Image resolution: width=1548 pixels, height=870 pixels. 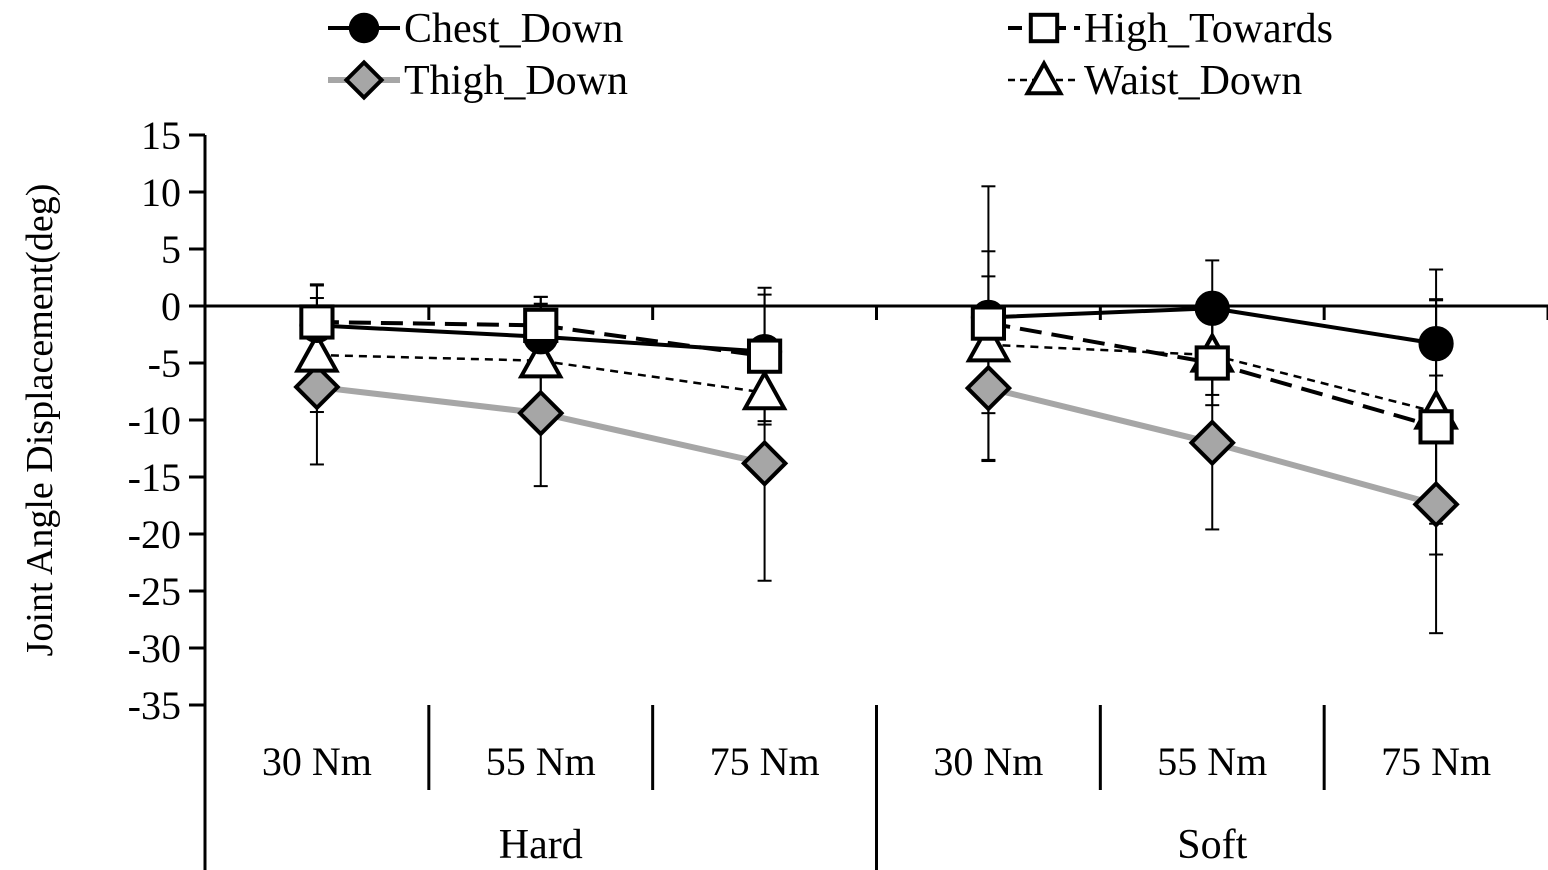 What do you see at coordinates (164, 363) in the screenshot?
I see `y-tick-label: -5` at bounding box center [164, 363].